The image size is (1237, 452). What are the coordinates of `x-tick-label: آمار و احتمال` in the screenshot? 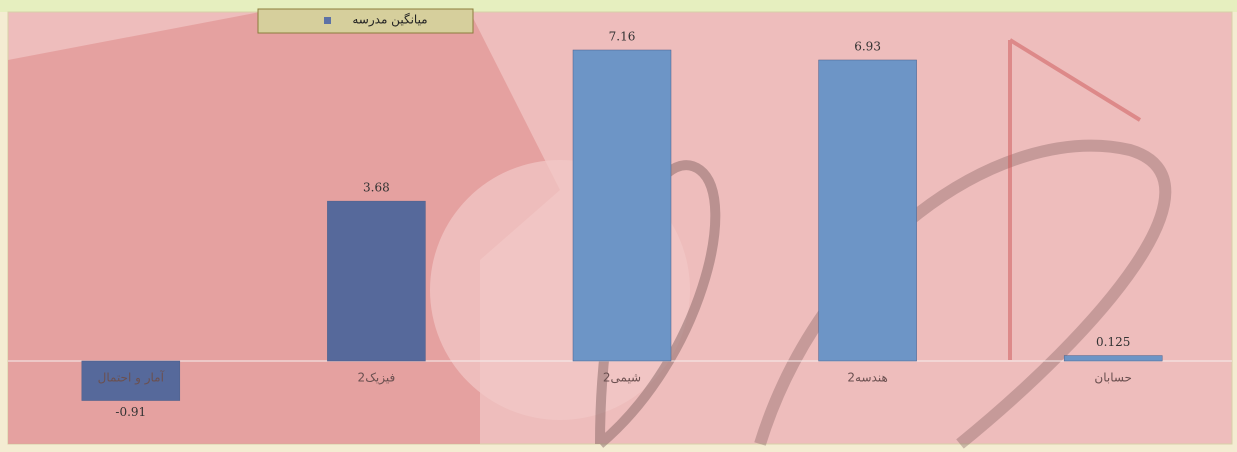 It's located at (131, 378).